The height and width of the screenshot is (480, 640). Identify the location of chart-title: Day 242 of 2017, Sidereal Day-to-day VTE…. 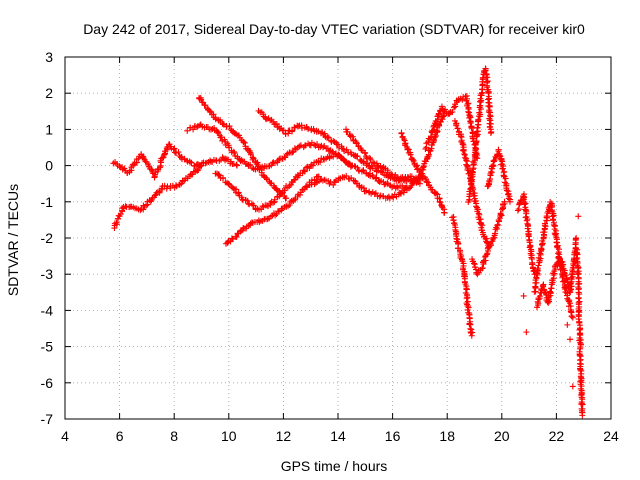
(334, 29).